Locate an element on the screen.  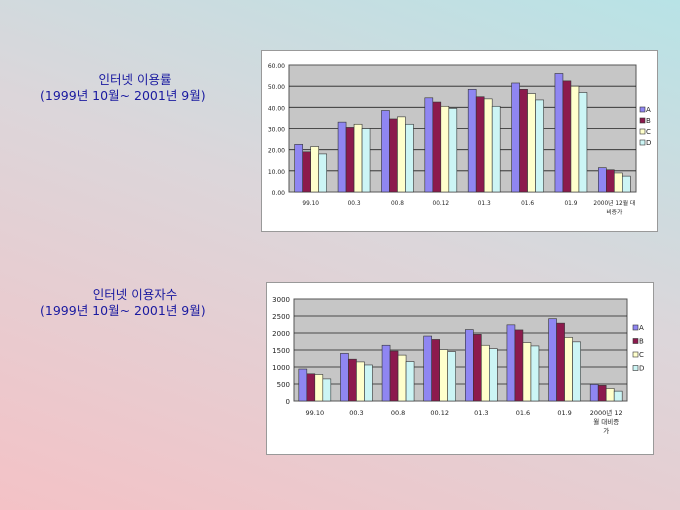
chart-1-x-tick-label: 2000년 12월 대 is located at coordinates (614, 203).